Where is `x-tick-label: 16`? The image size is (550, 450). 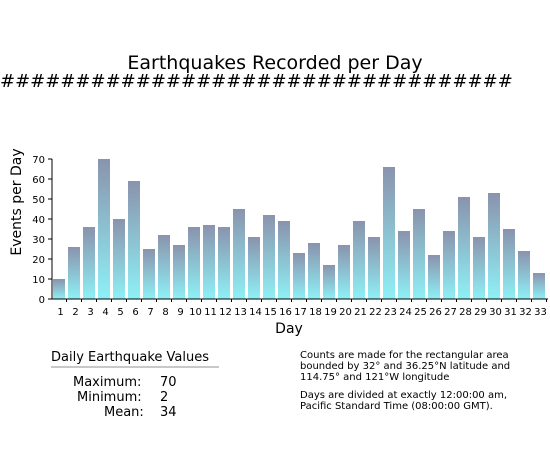 x-tick-label: 16 is located at coordinates (285, 312).